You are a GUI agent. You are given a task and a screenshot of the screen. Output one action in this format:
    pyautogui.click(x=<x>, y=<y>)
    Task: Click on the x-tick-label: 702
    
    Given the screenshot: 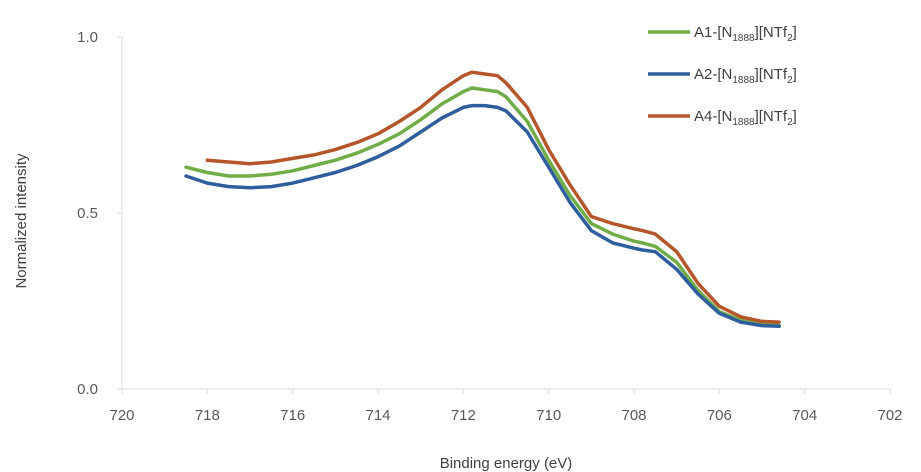 What is the action you would take?
    pyautogui.click(x=889, y=415)
    